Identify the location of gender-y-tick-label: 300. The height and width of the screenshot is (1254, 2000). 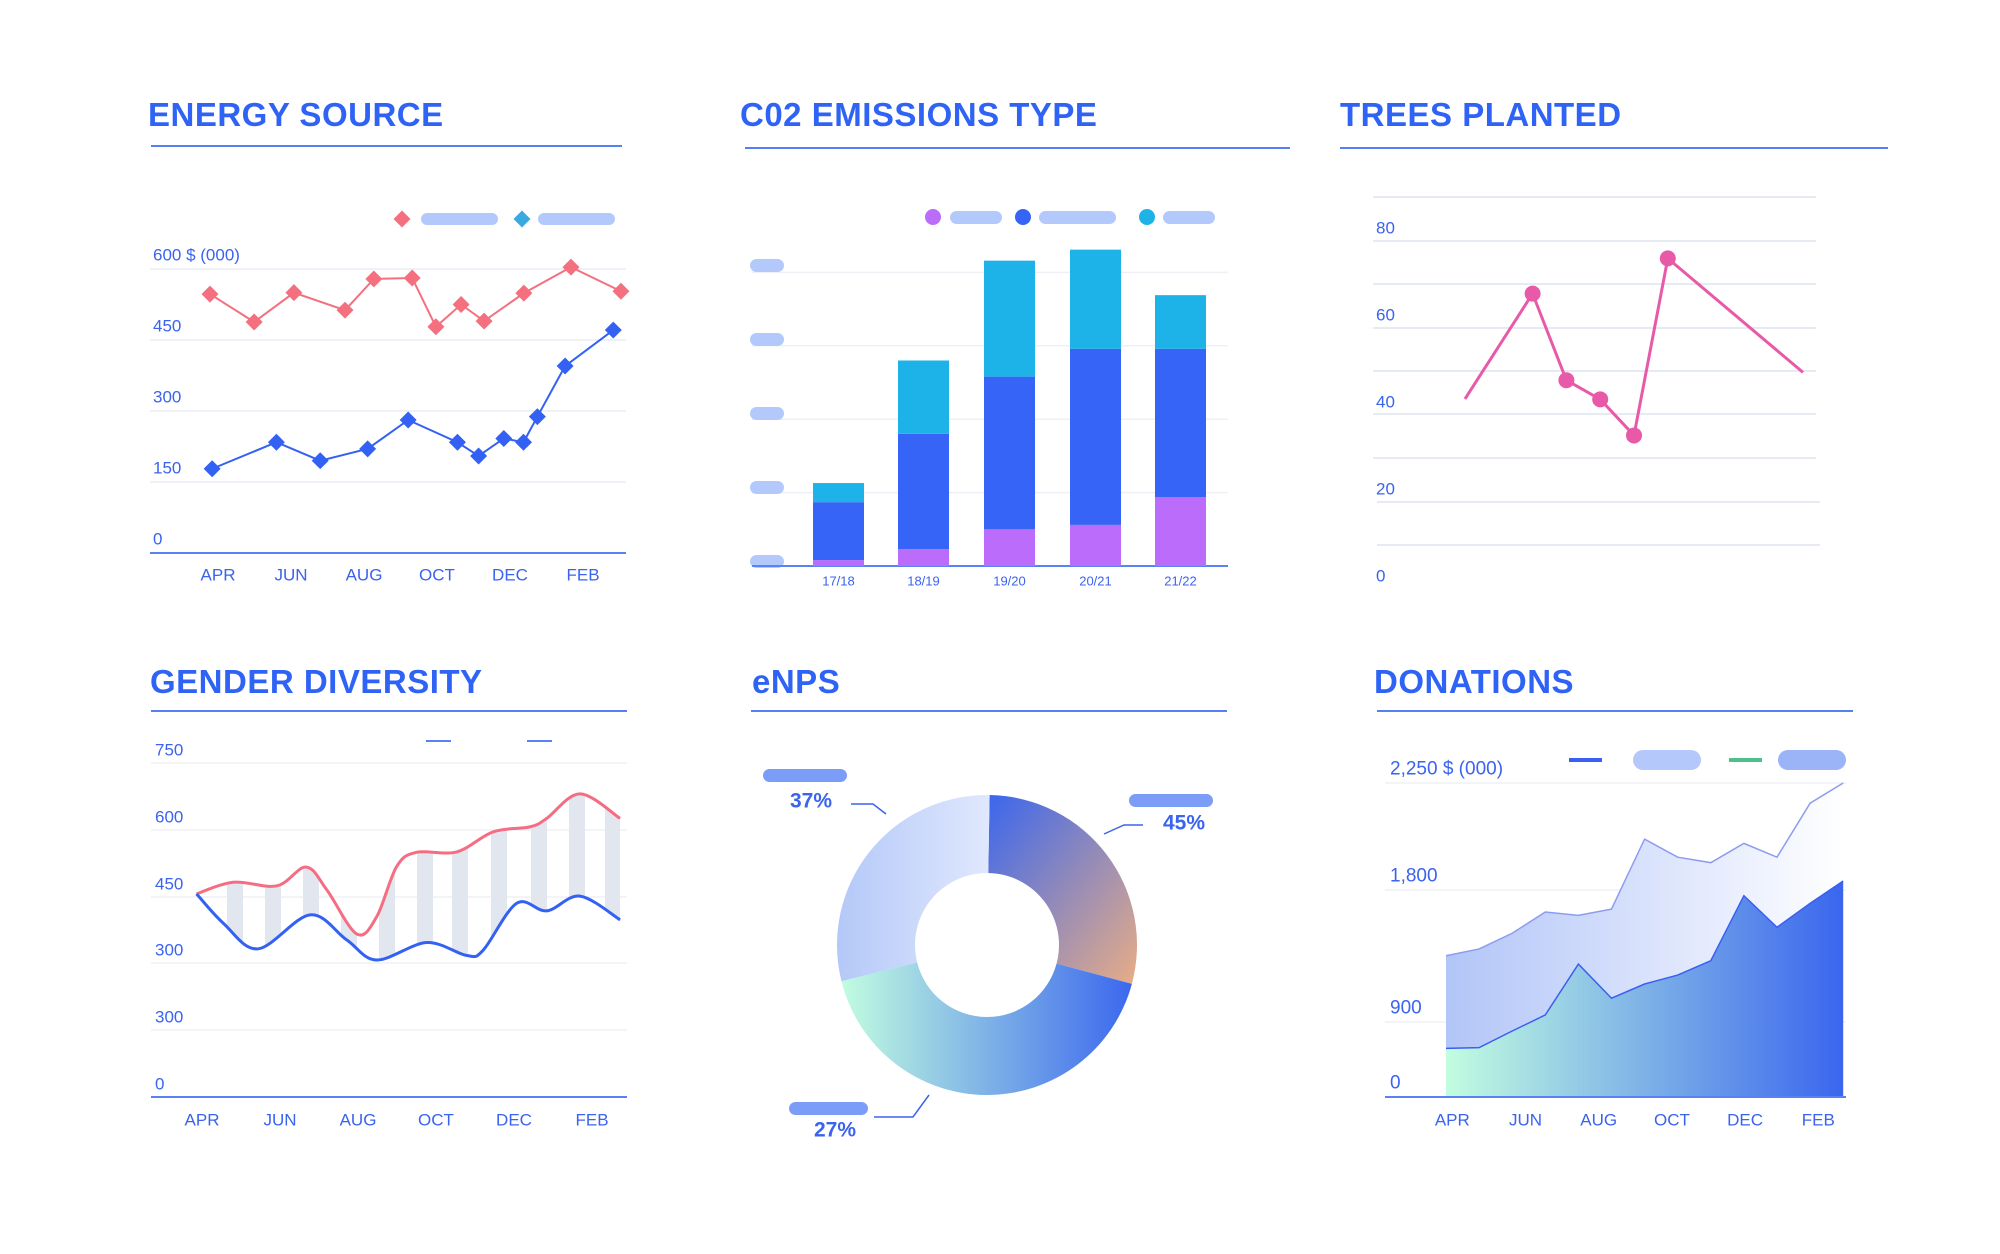
(169, 950).